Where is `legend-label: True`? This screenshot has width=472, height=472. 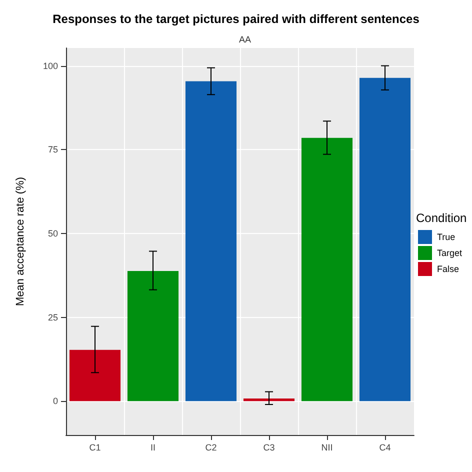
legend-label: True is located at coordinates (446, 237).